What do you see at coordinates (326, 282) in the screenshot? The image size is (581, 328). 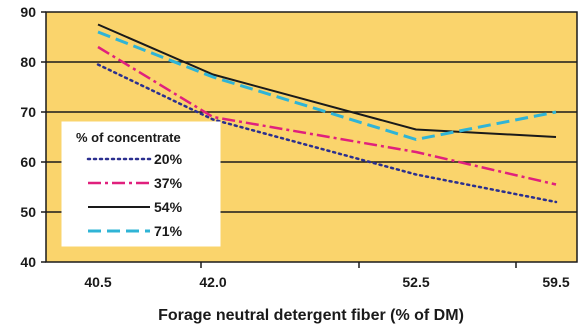 I see `x-tick-labels: 40.5 42.0 52.5 59.5` at bounding box center [326, 282].